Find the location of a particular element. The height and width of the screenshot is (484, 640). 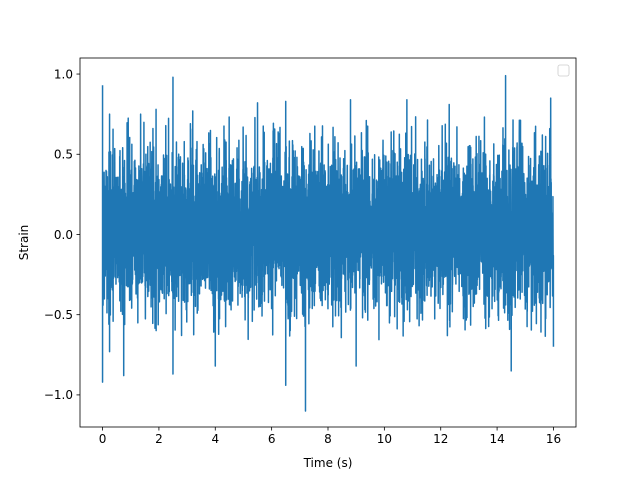

x-tick-label: 10 is located at coordinates (384, 439).